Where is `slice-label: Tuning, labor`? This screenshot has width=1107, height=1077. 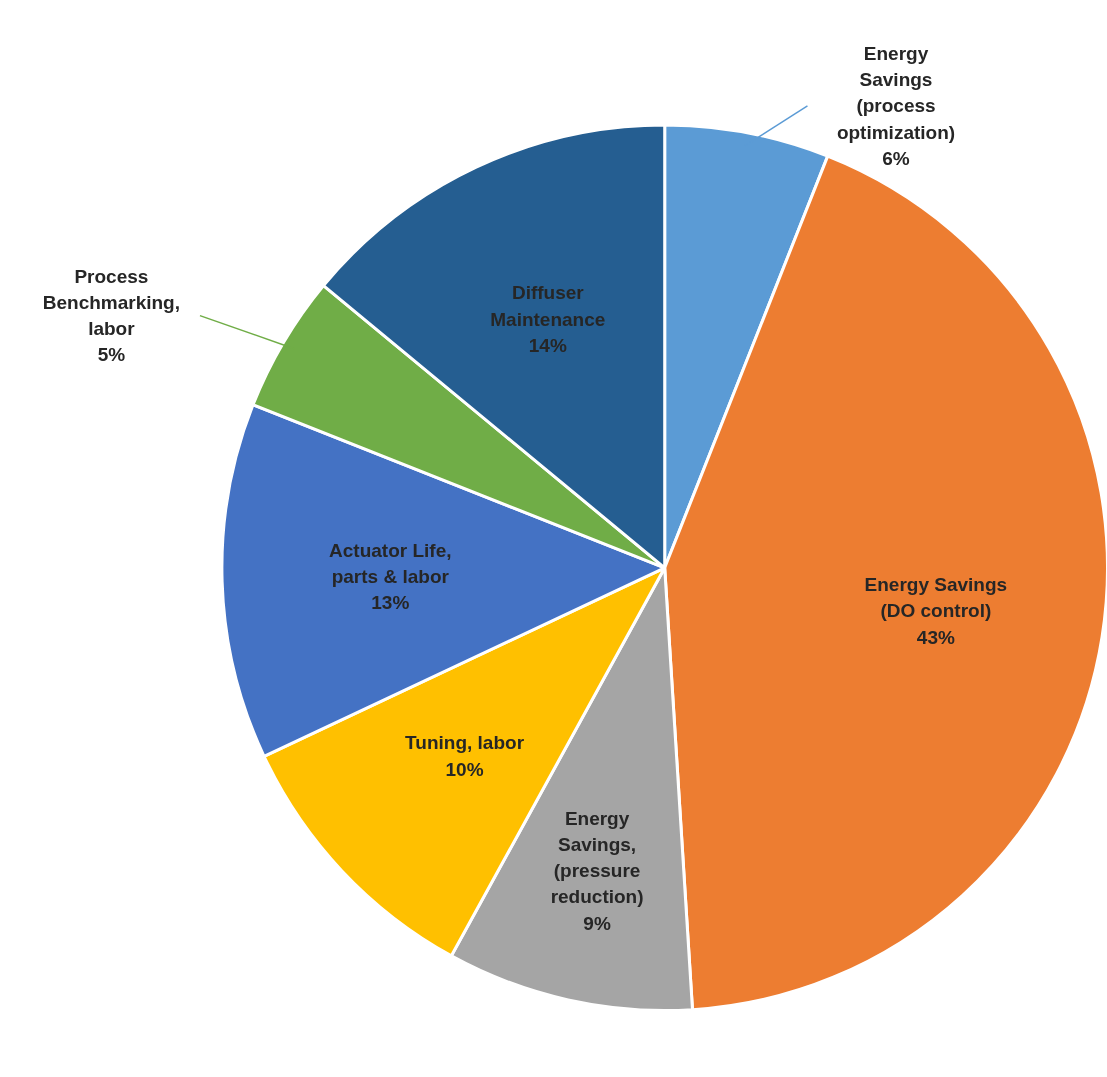
slice-label: Tuning, labor is located at coordinates (465, 743).